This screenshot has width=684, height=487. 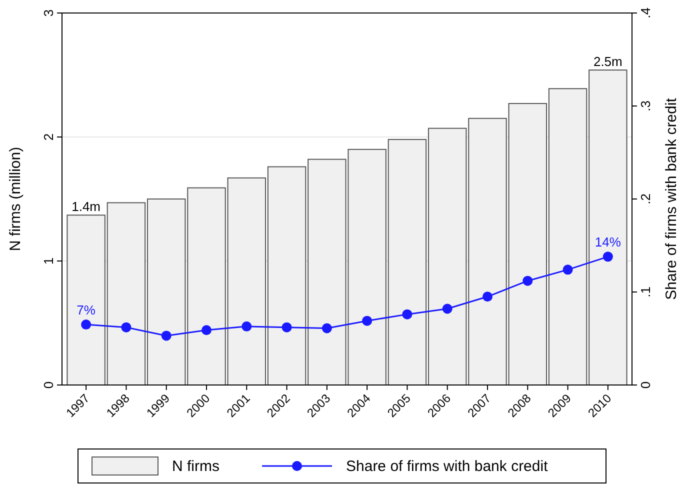 What do you see at coordinates (645, 385) in the screenshot?
I see `y2-tick-label: 0` at bounding box center [645, 385].